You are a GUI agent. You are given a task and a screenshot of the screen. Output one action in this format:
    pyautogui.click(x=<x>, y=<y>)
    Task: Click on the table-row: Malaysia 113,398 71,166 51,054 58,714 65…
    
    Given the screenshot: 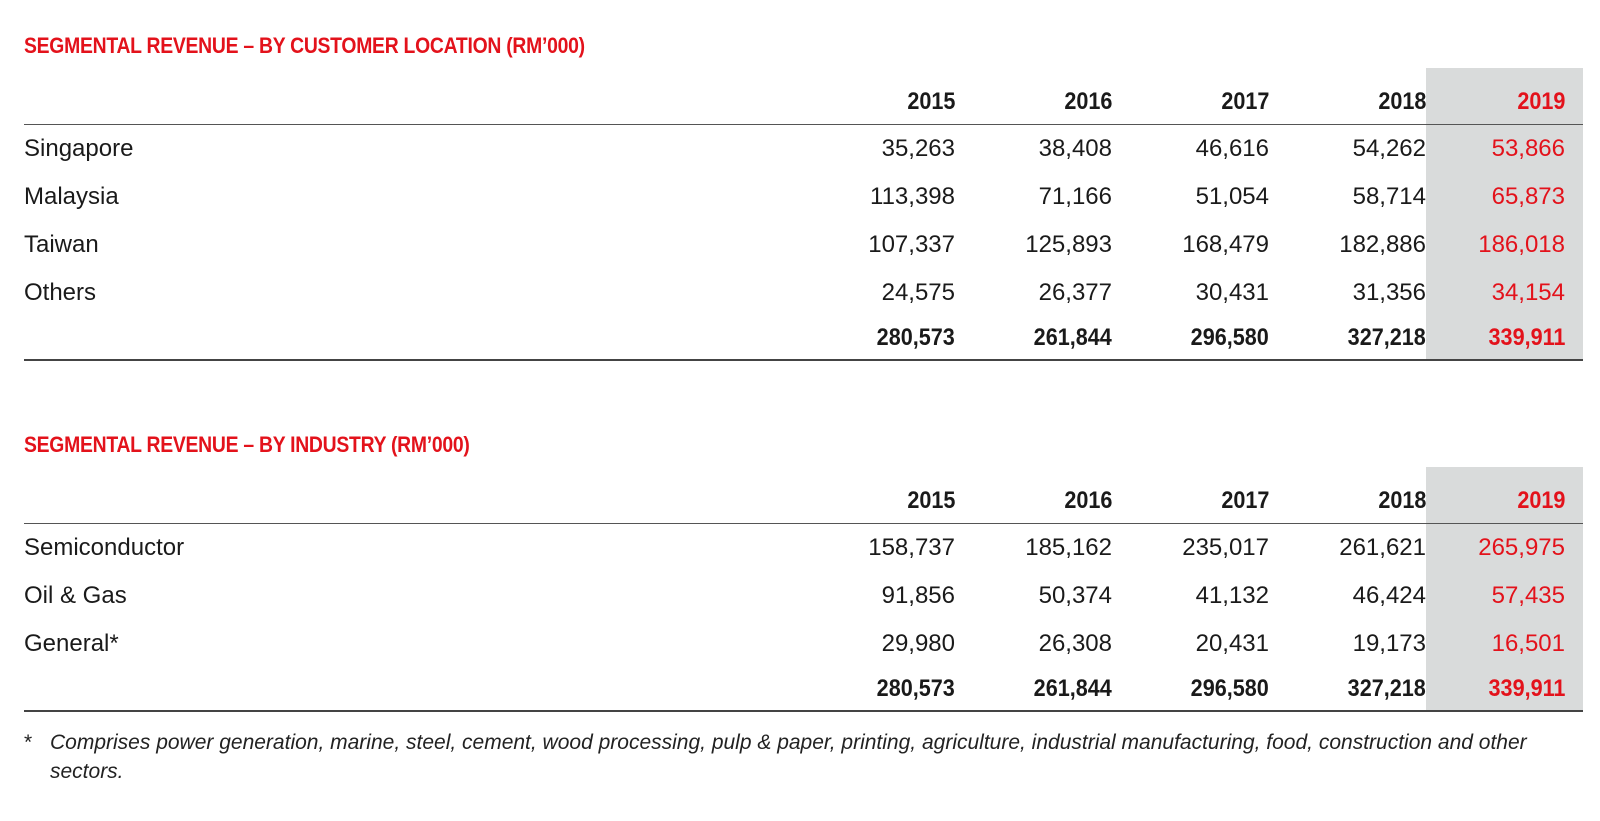 What is the action you would take?
    pyautogui.click(x=803, y=197)
    